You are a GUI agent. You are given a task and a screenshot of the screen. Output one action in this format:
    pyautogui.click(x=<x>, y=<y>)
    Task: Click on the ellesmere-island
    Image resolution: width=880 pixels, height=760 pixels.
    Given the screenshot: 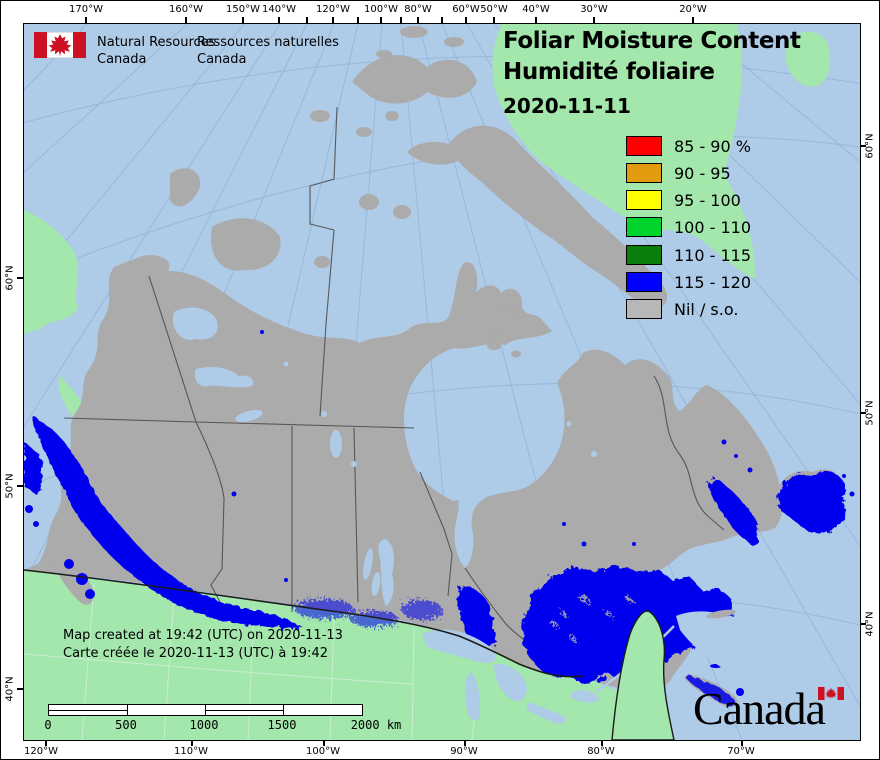 What is the action you would take?
    pyautogui.click(x=414, y=79)
    